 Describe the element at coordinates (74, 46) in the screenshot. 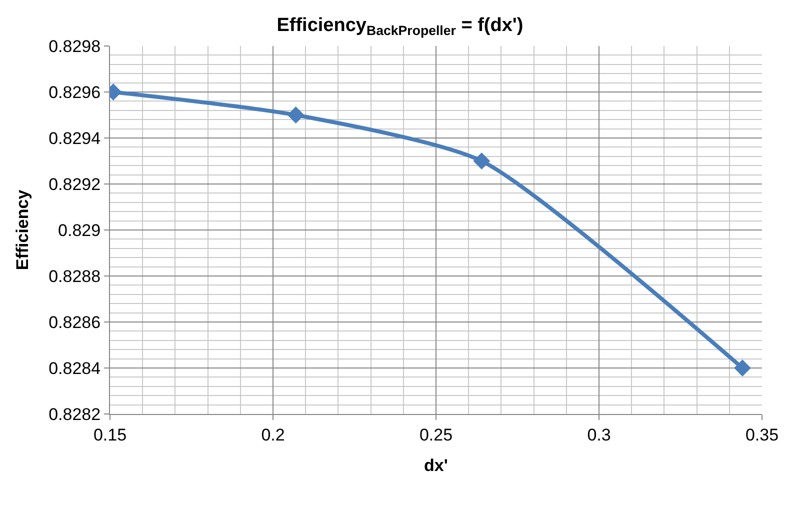

I see `y-tick-label: 0.8298` at that location.